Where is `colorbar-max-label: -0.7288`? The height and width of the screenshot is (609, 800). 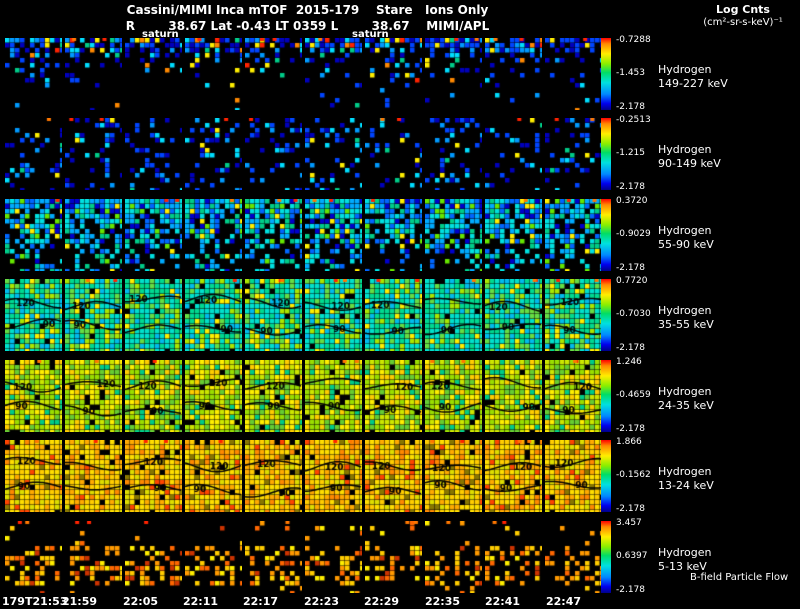
colorbar-max-label: -0.7288 is located at coordinates (633, 40).